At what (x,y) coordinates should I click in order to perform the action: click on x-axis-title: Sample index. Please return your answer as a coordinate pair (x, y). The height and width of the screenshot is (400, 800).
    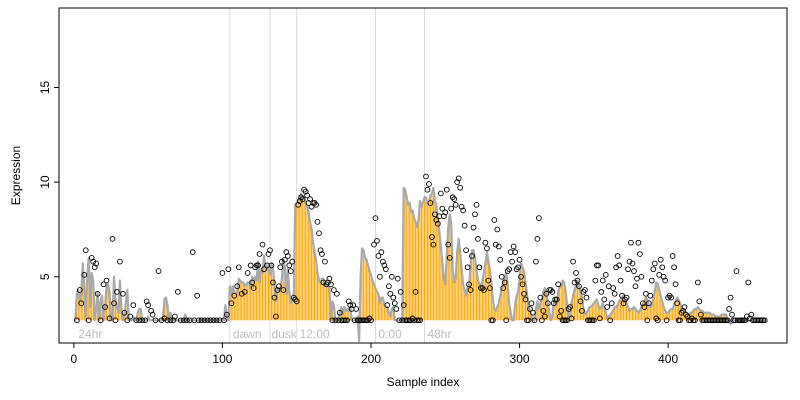
    Looking at the image, I should click on (423, 382).